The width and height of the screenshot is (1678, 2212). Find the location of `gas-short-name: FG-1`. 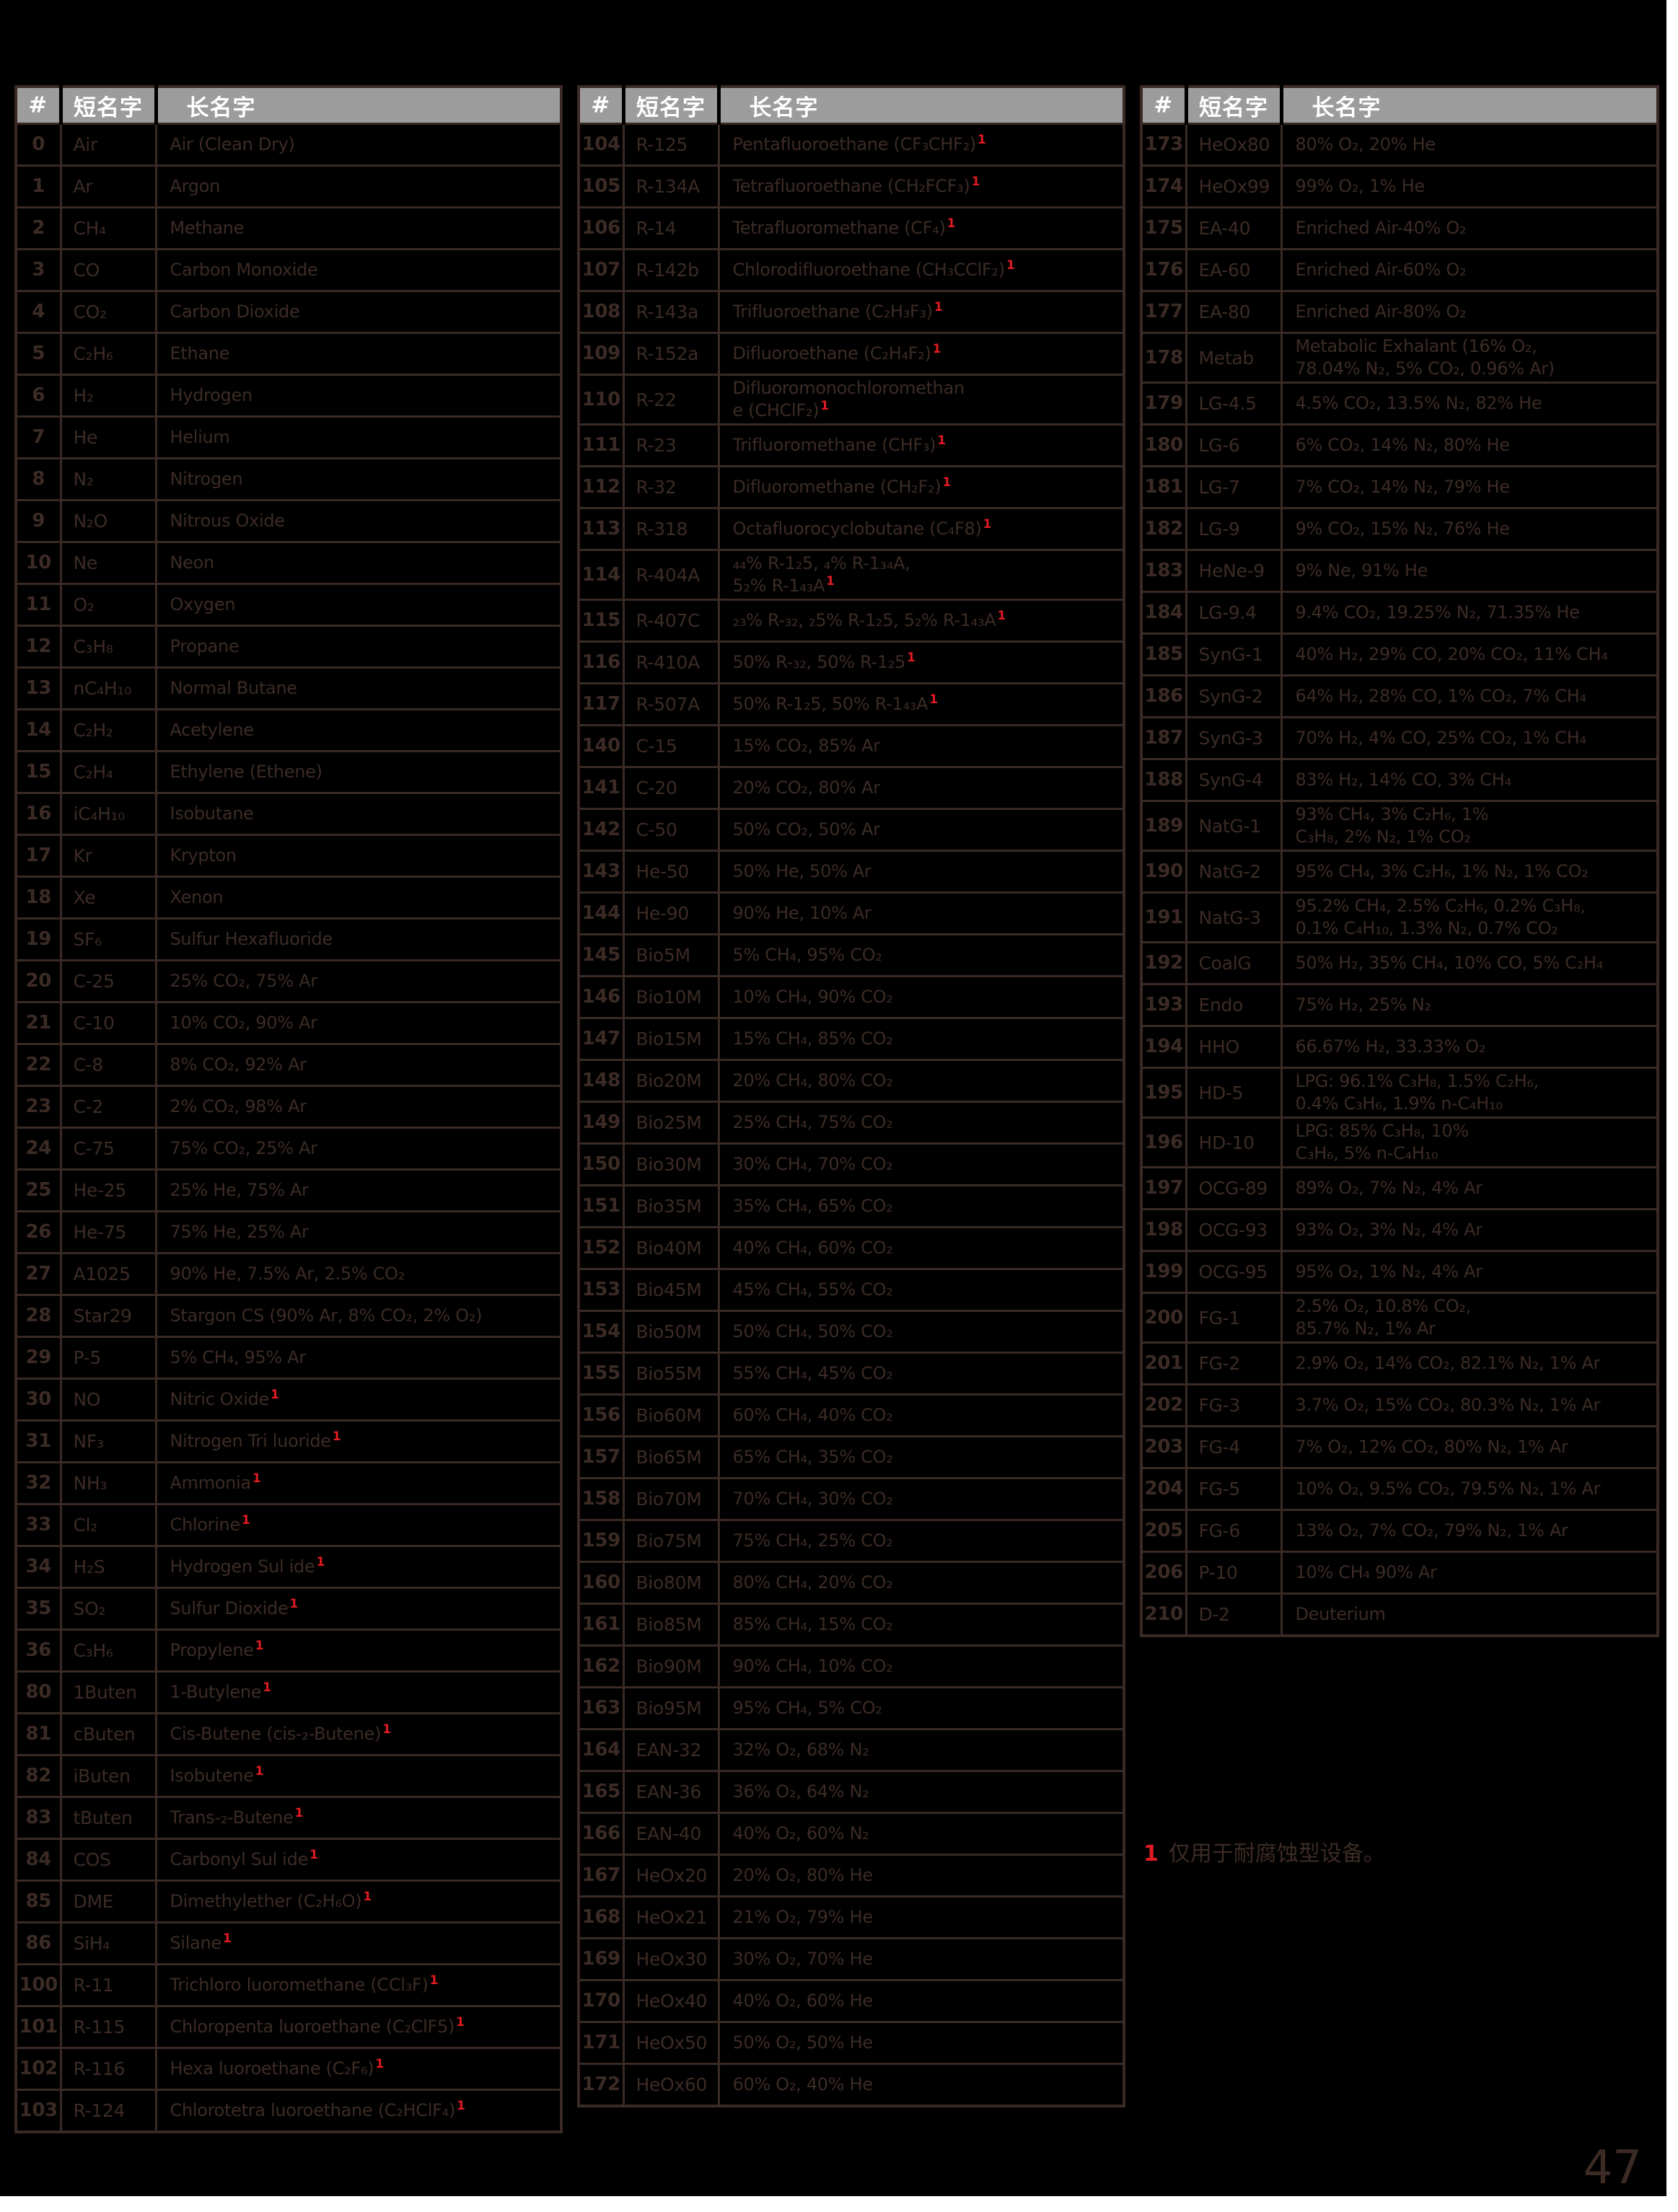

gas-short-name: FG-1 is located at coordinates (1234, 1318).